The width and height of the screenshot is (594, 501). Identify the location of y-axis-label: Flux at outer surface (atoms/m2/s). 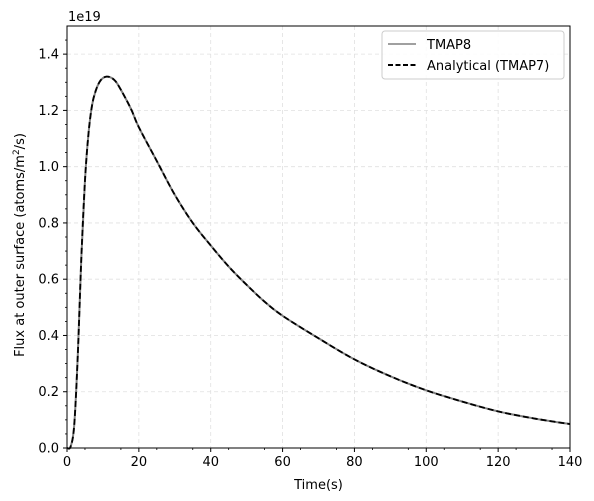
(20, 245).